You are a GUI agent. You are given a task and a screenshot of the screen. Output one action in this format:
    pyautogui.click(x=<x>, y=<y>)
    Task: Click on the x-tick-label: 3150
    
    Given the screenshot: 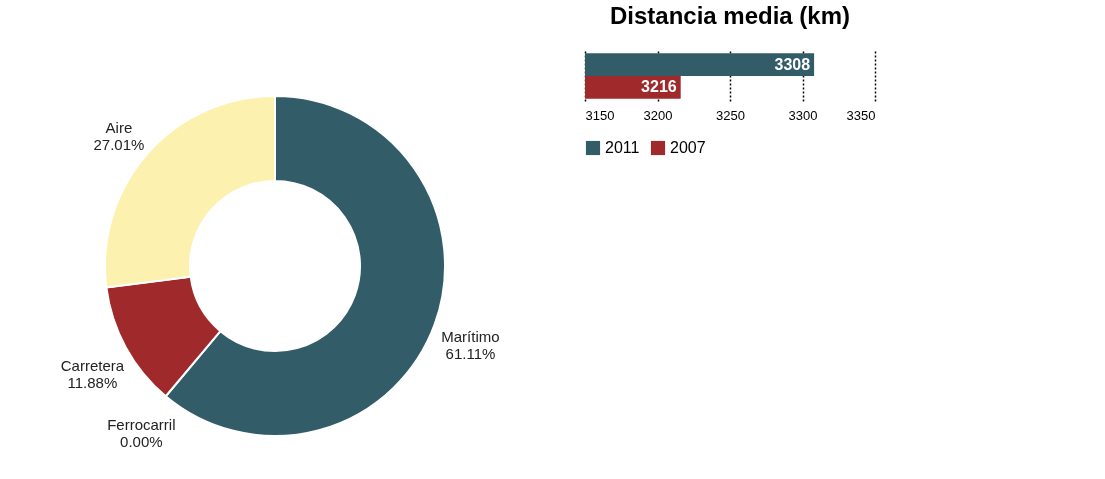 What is the action you would take?
    pyautogui.click(x=600, y=115)
    